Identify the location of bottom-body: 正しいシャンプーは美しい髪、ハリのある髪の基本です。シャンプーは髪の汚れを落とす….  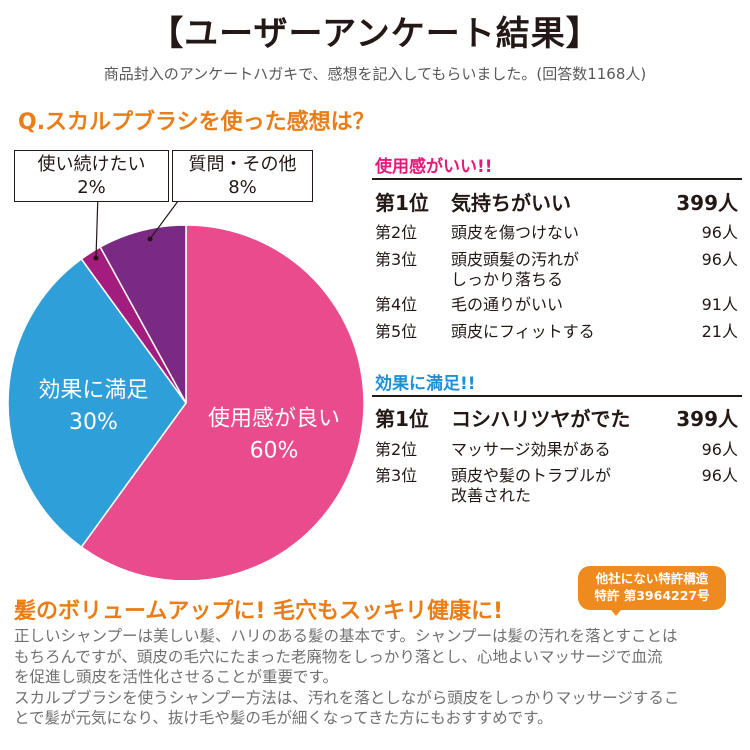
(375, 677).